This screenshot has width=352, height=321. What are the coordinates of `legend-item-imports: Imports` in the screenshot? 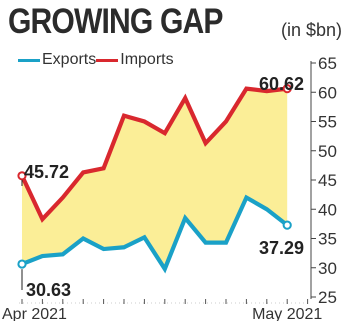 It's located at (135, 60).